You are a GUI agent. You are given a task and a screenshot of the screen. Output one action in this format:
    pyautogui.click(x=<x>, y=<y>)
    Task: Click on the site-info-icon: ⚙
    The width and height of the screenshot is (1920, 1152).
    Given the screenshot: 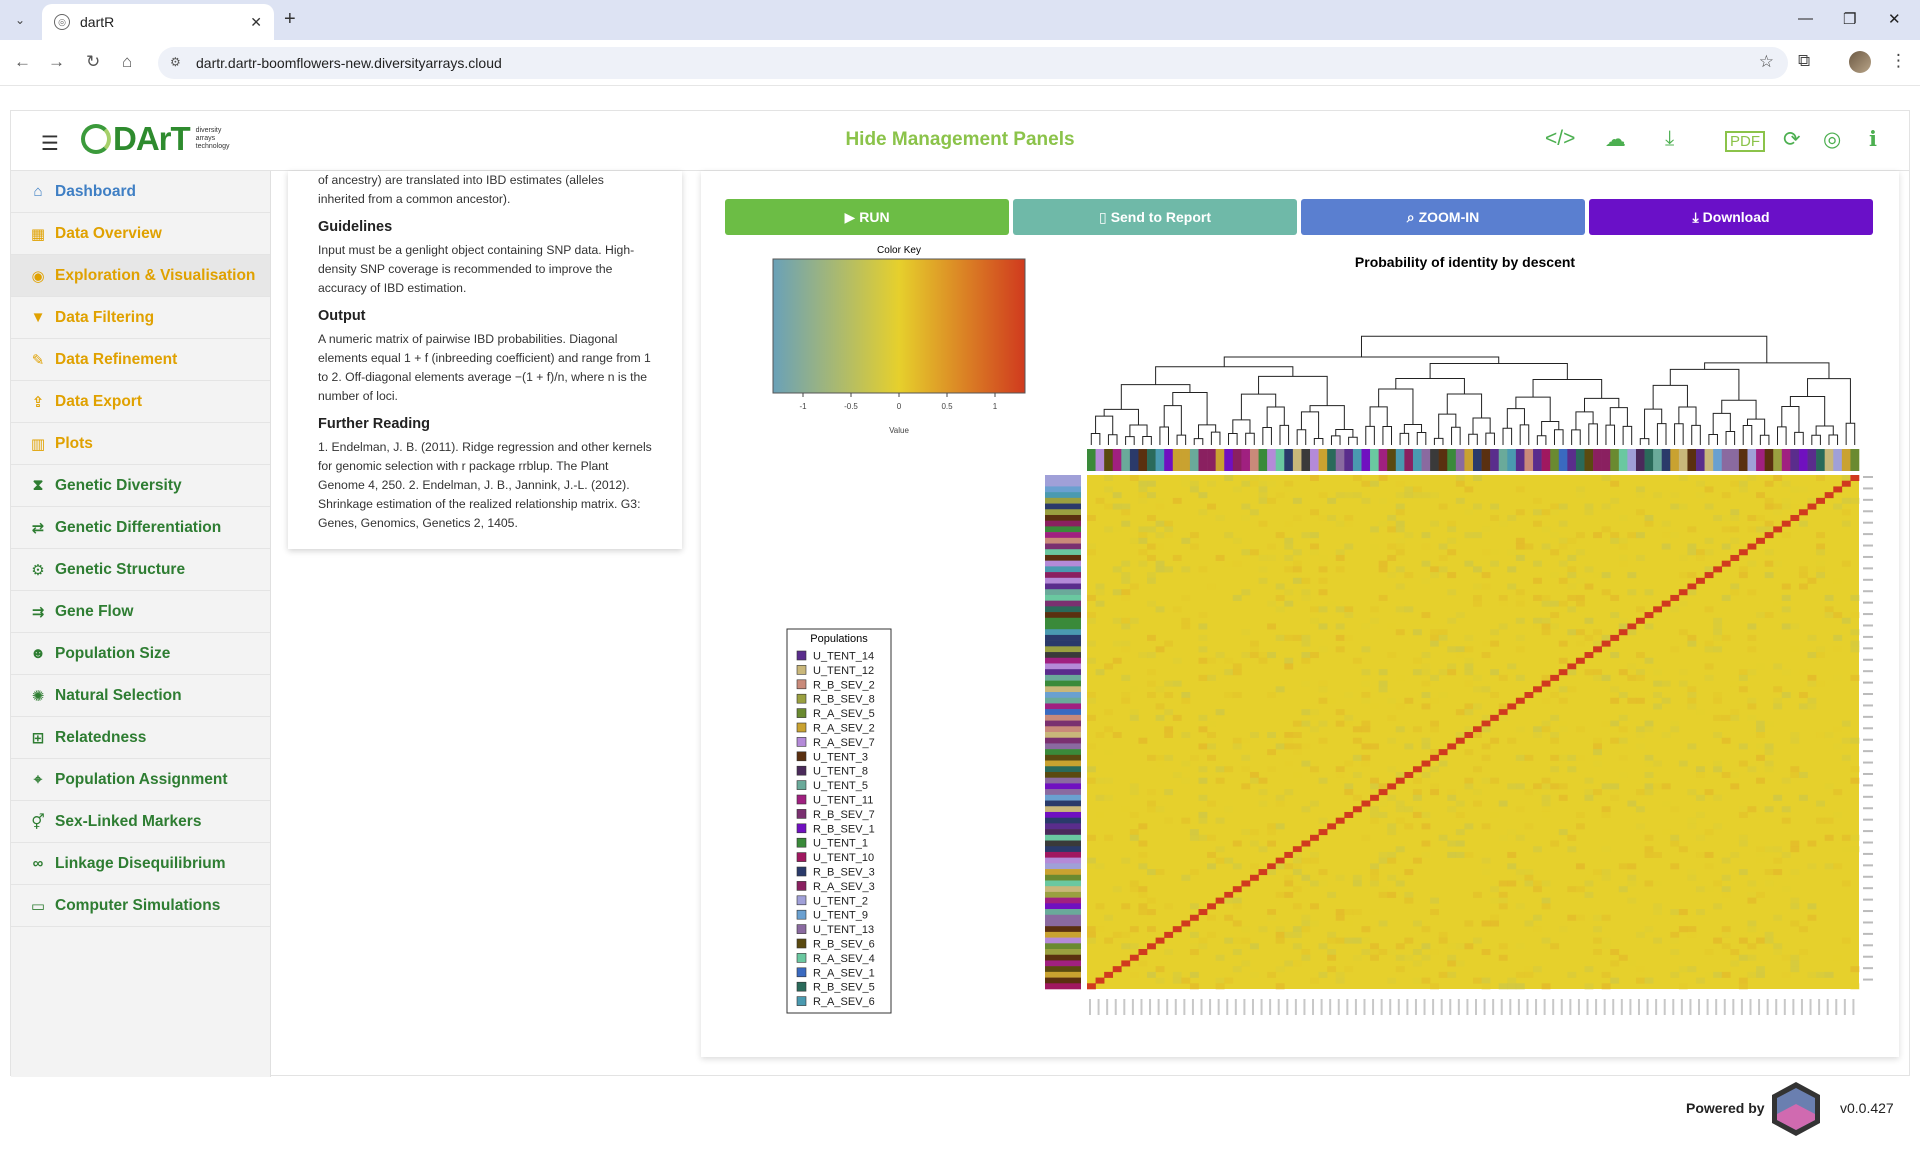 What is the action you would take?
    pyautogui.click(x=175, y=62)
    